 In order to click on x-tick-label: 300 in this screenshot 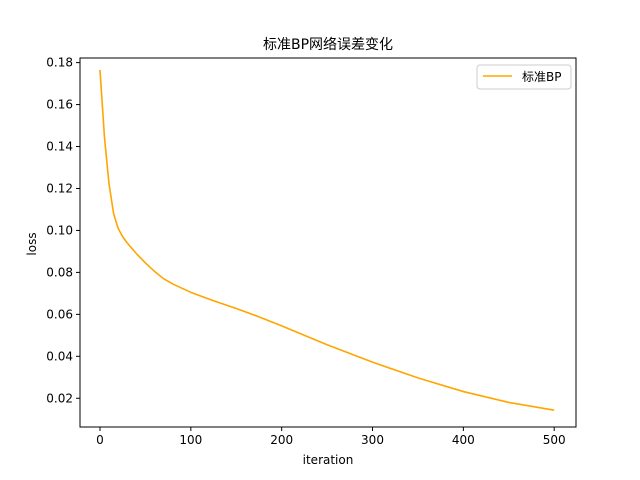, I will do `click(372, 440)`.